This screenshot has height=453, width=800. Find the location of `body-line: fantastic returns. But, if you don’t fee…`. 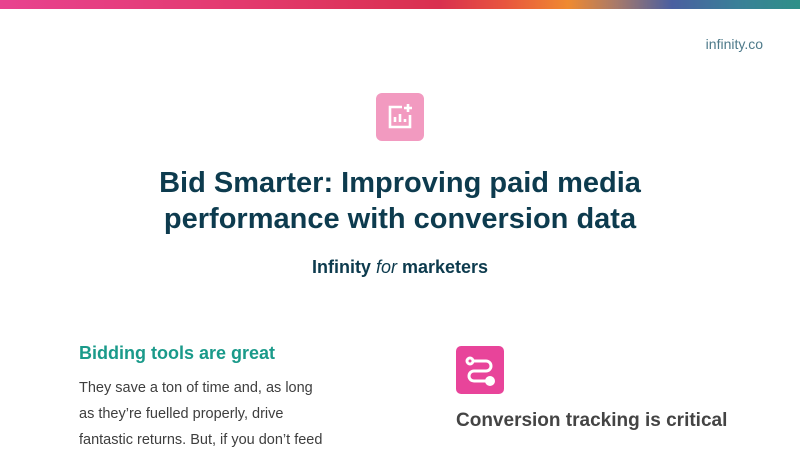

body-line: fantastic returns. But, if you don’t fee… is located at coordinates (201, 440).